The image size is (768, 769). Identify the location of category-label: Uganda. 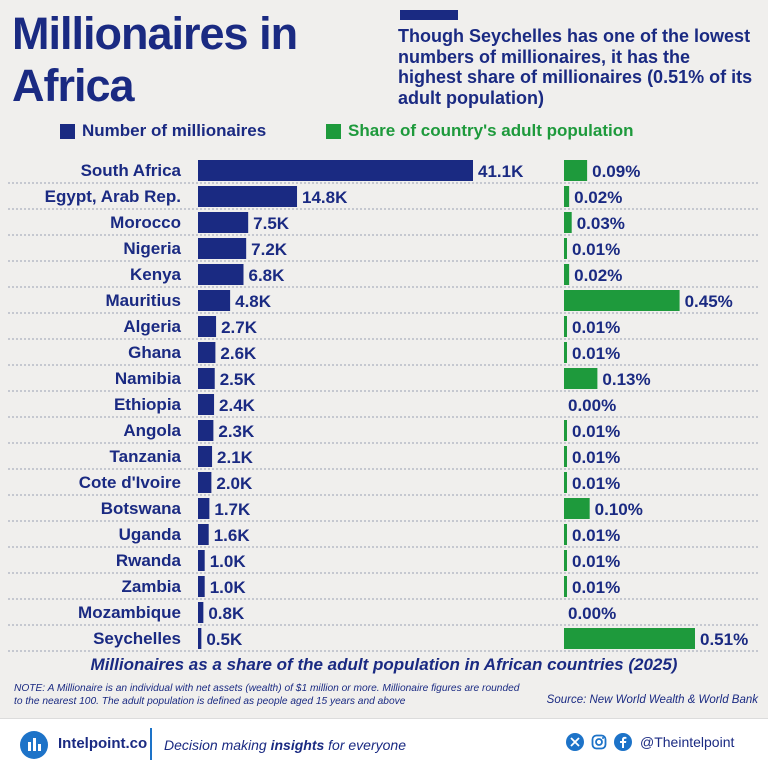
(150, 534).